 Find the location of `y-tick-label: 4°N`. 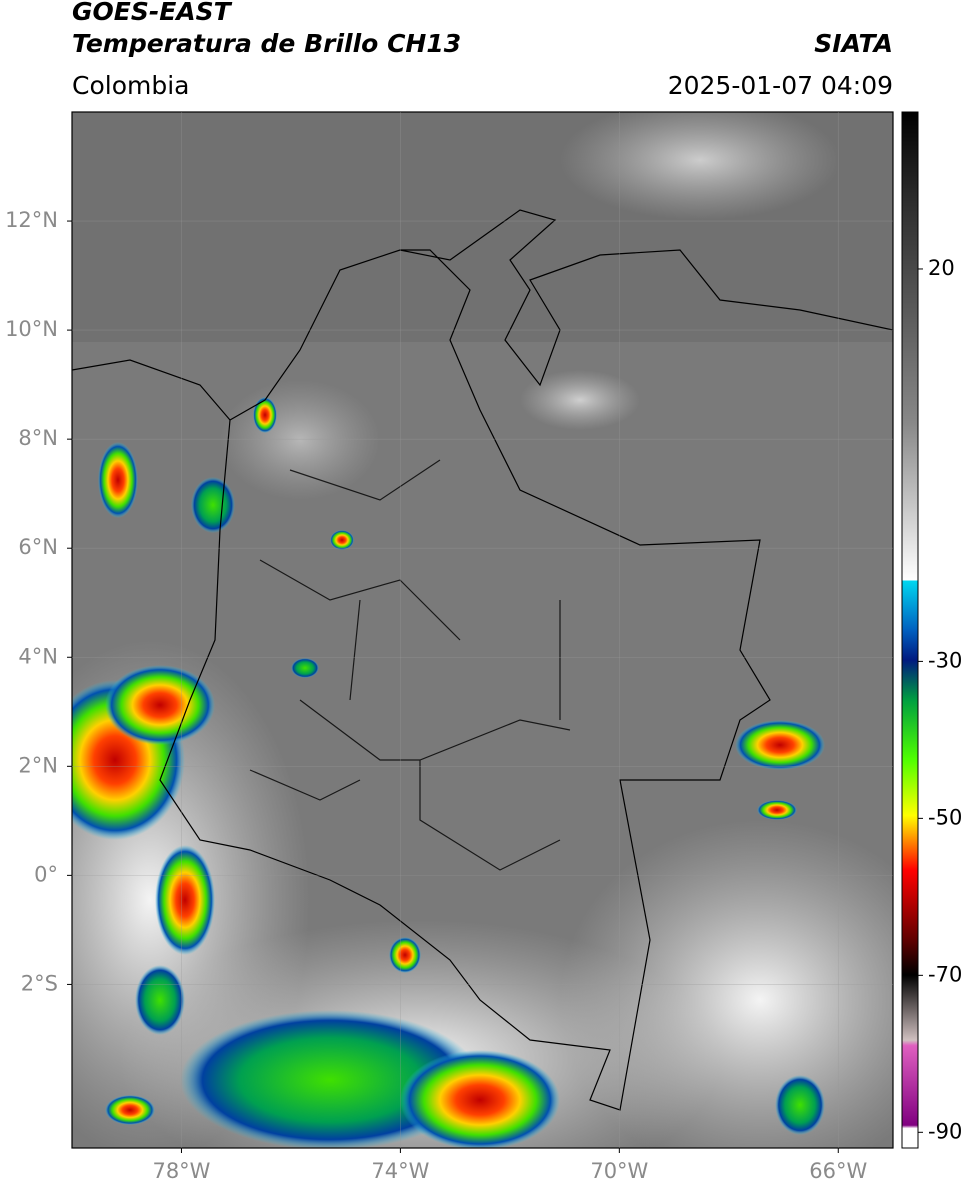

y-tick-label: 4°N is located at coordinates (38, 656).